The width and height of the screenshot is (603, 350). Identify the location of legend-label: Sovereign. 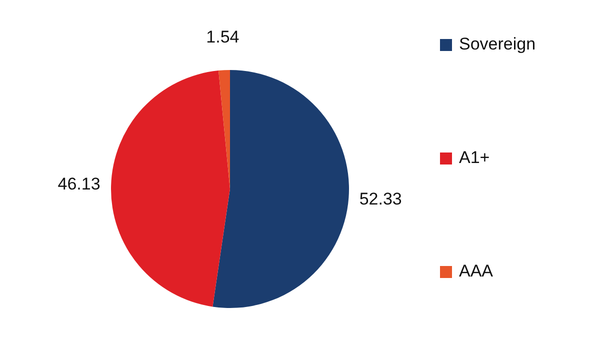
(497, 44).